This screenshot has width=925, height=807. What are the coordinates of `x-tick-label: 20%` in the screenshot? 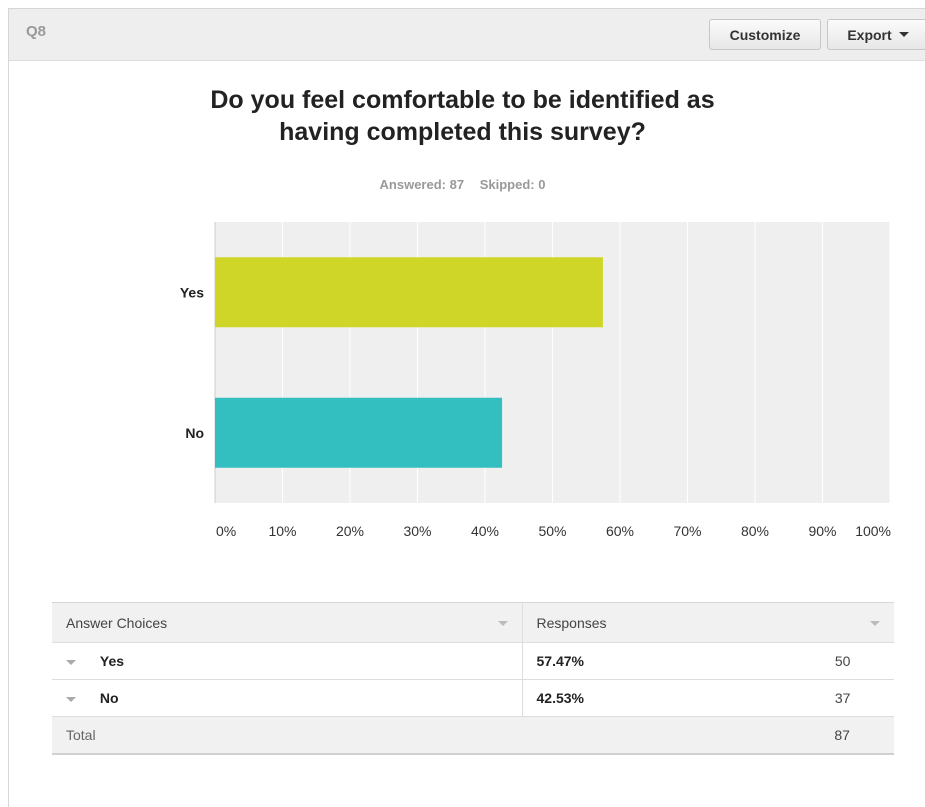 It's located at (350, 531).